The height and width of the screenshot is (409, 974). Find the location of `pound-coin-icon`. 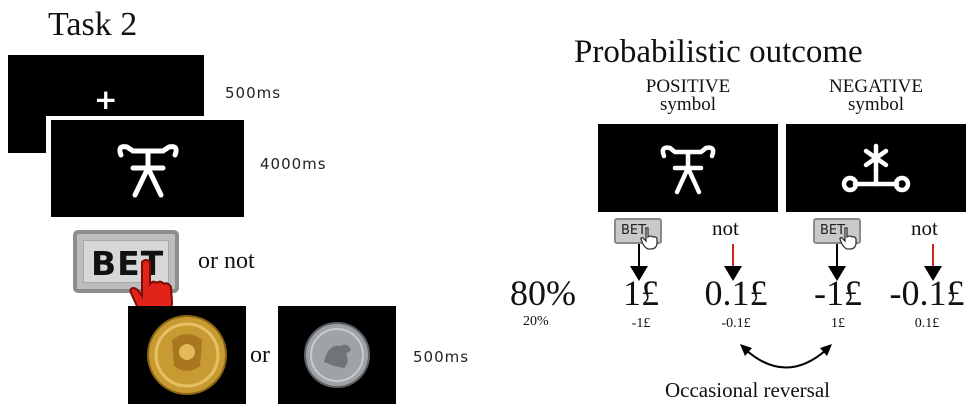

pound-coin-icon is located at coordinates (187, 355).